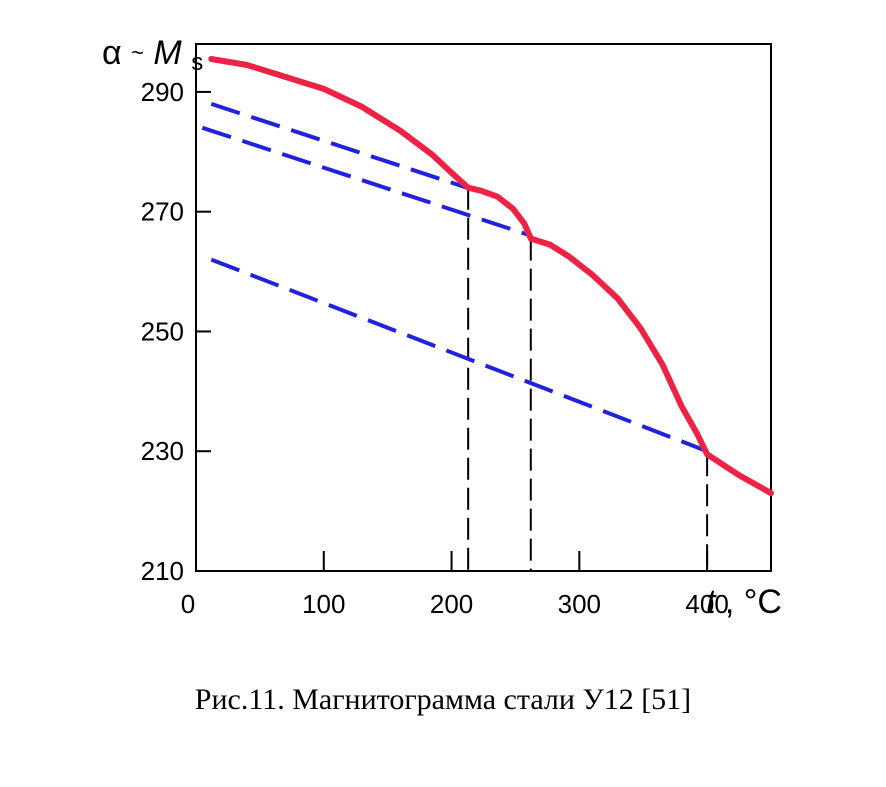 The height and width of the screenshot is (787, 886). Describe the element at coordinates (588, 379) in the screenshot. I see `vertical-guide-lines` at that location.